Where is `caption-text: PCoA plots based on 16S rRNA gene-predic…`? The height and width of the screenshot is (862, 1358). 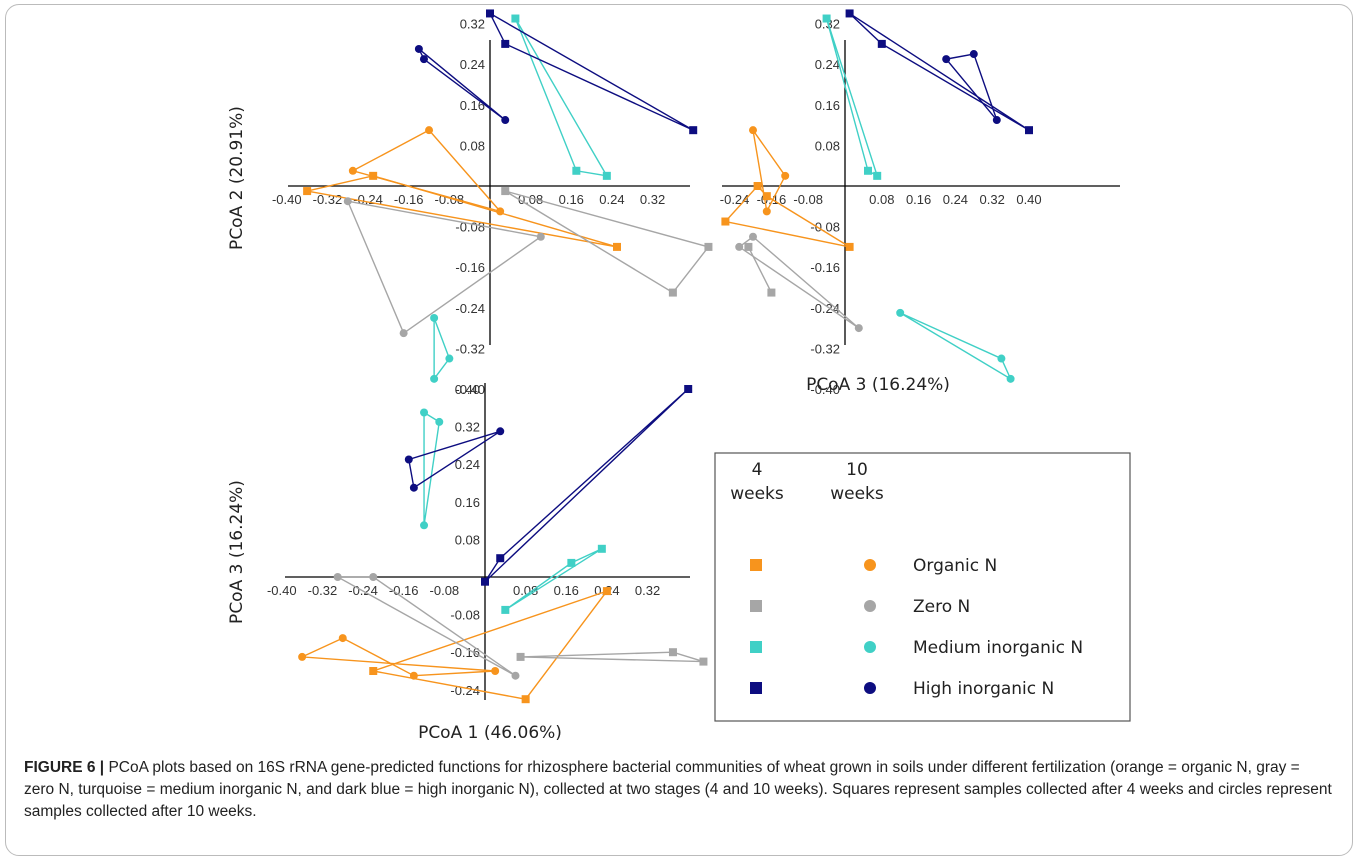
caption-text: PCoA plots based on 16S rRNA gene-predic… is located at coordinates (678, 789).